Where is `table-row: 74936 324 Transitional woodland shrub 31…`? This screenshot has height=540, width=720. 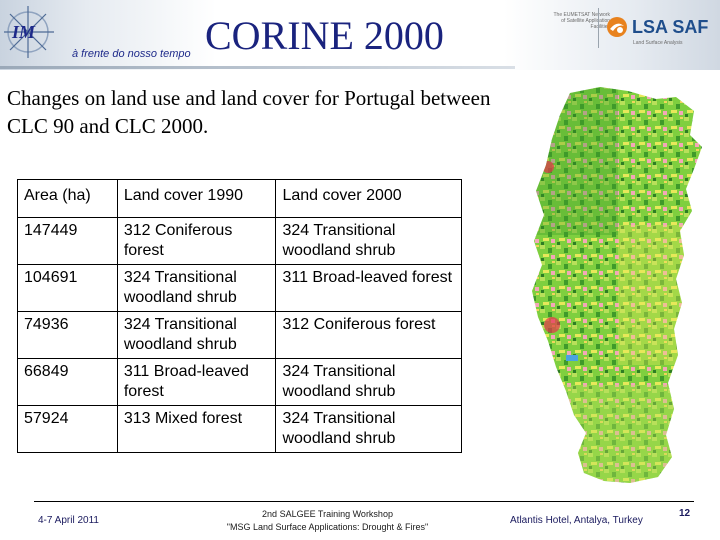
table-row: 74936 324 Transitional woodland shrub 31… is located at coordinates (239, 335).